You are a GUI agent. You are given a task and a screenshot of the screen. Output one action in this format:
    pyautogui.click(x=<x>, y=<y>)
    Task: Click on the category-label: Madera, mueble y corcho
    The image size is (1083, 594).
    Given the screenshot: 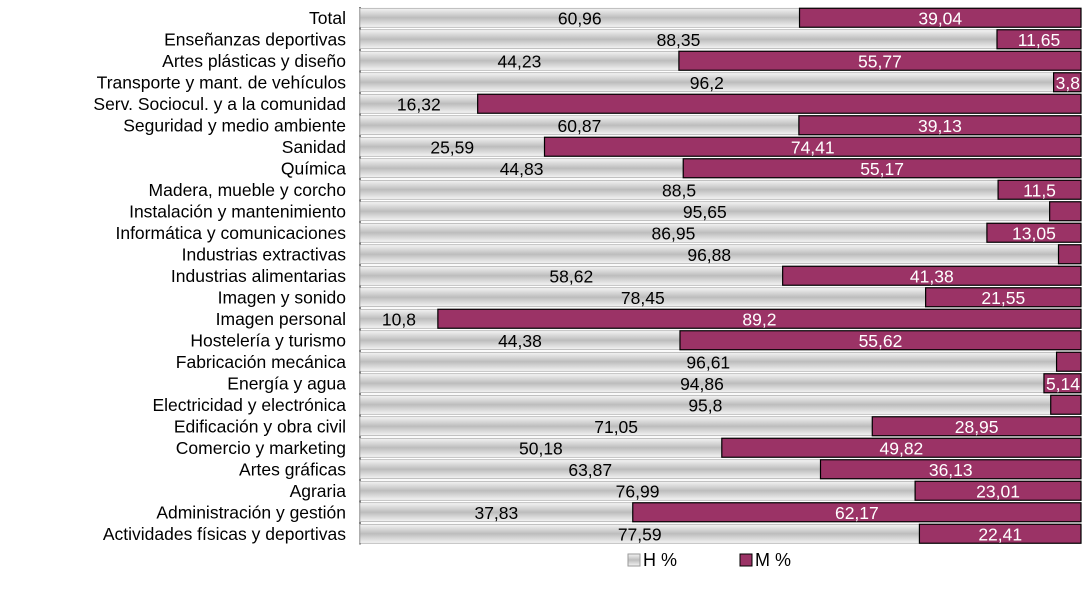 What is the action you would take?
    pyautogui.click(x=247, y=190)
    